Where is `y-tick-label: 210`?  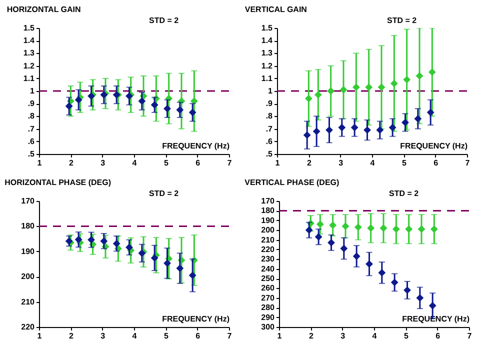
y-tick-label: 210 is located at coordinates (268, 239).